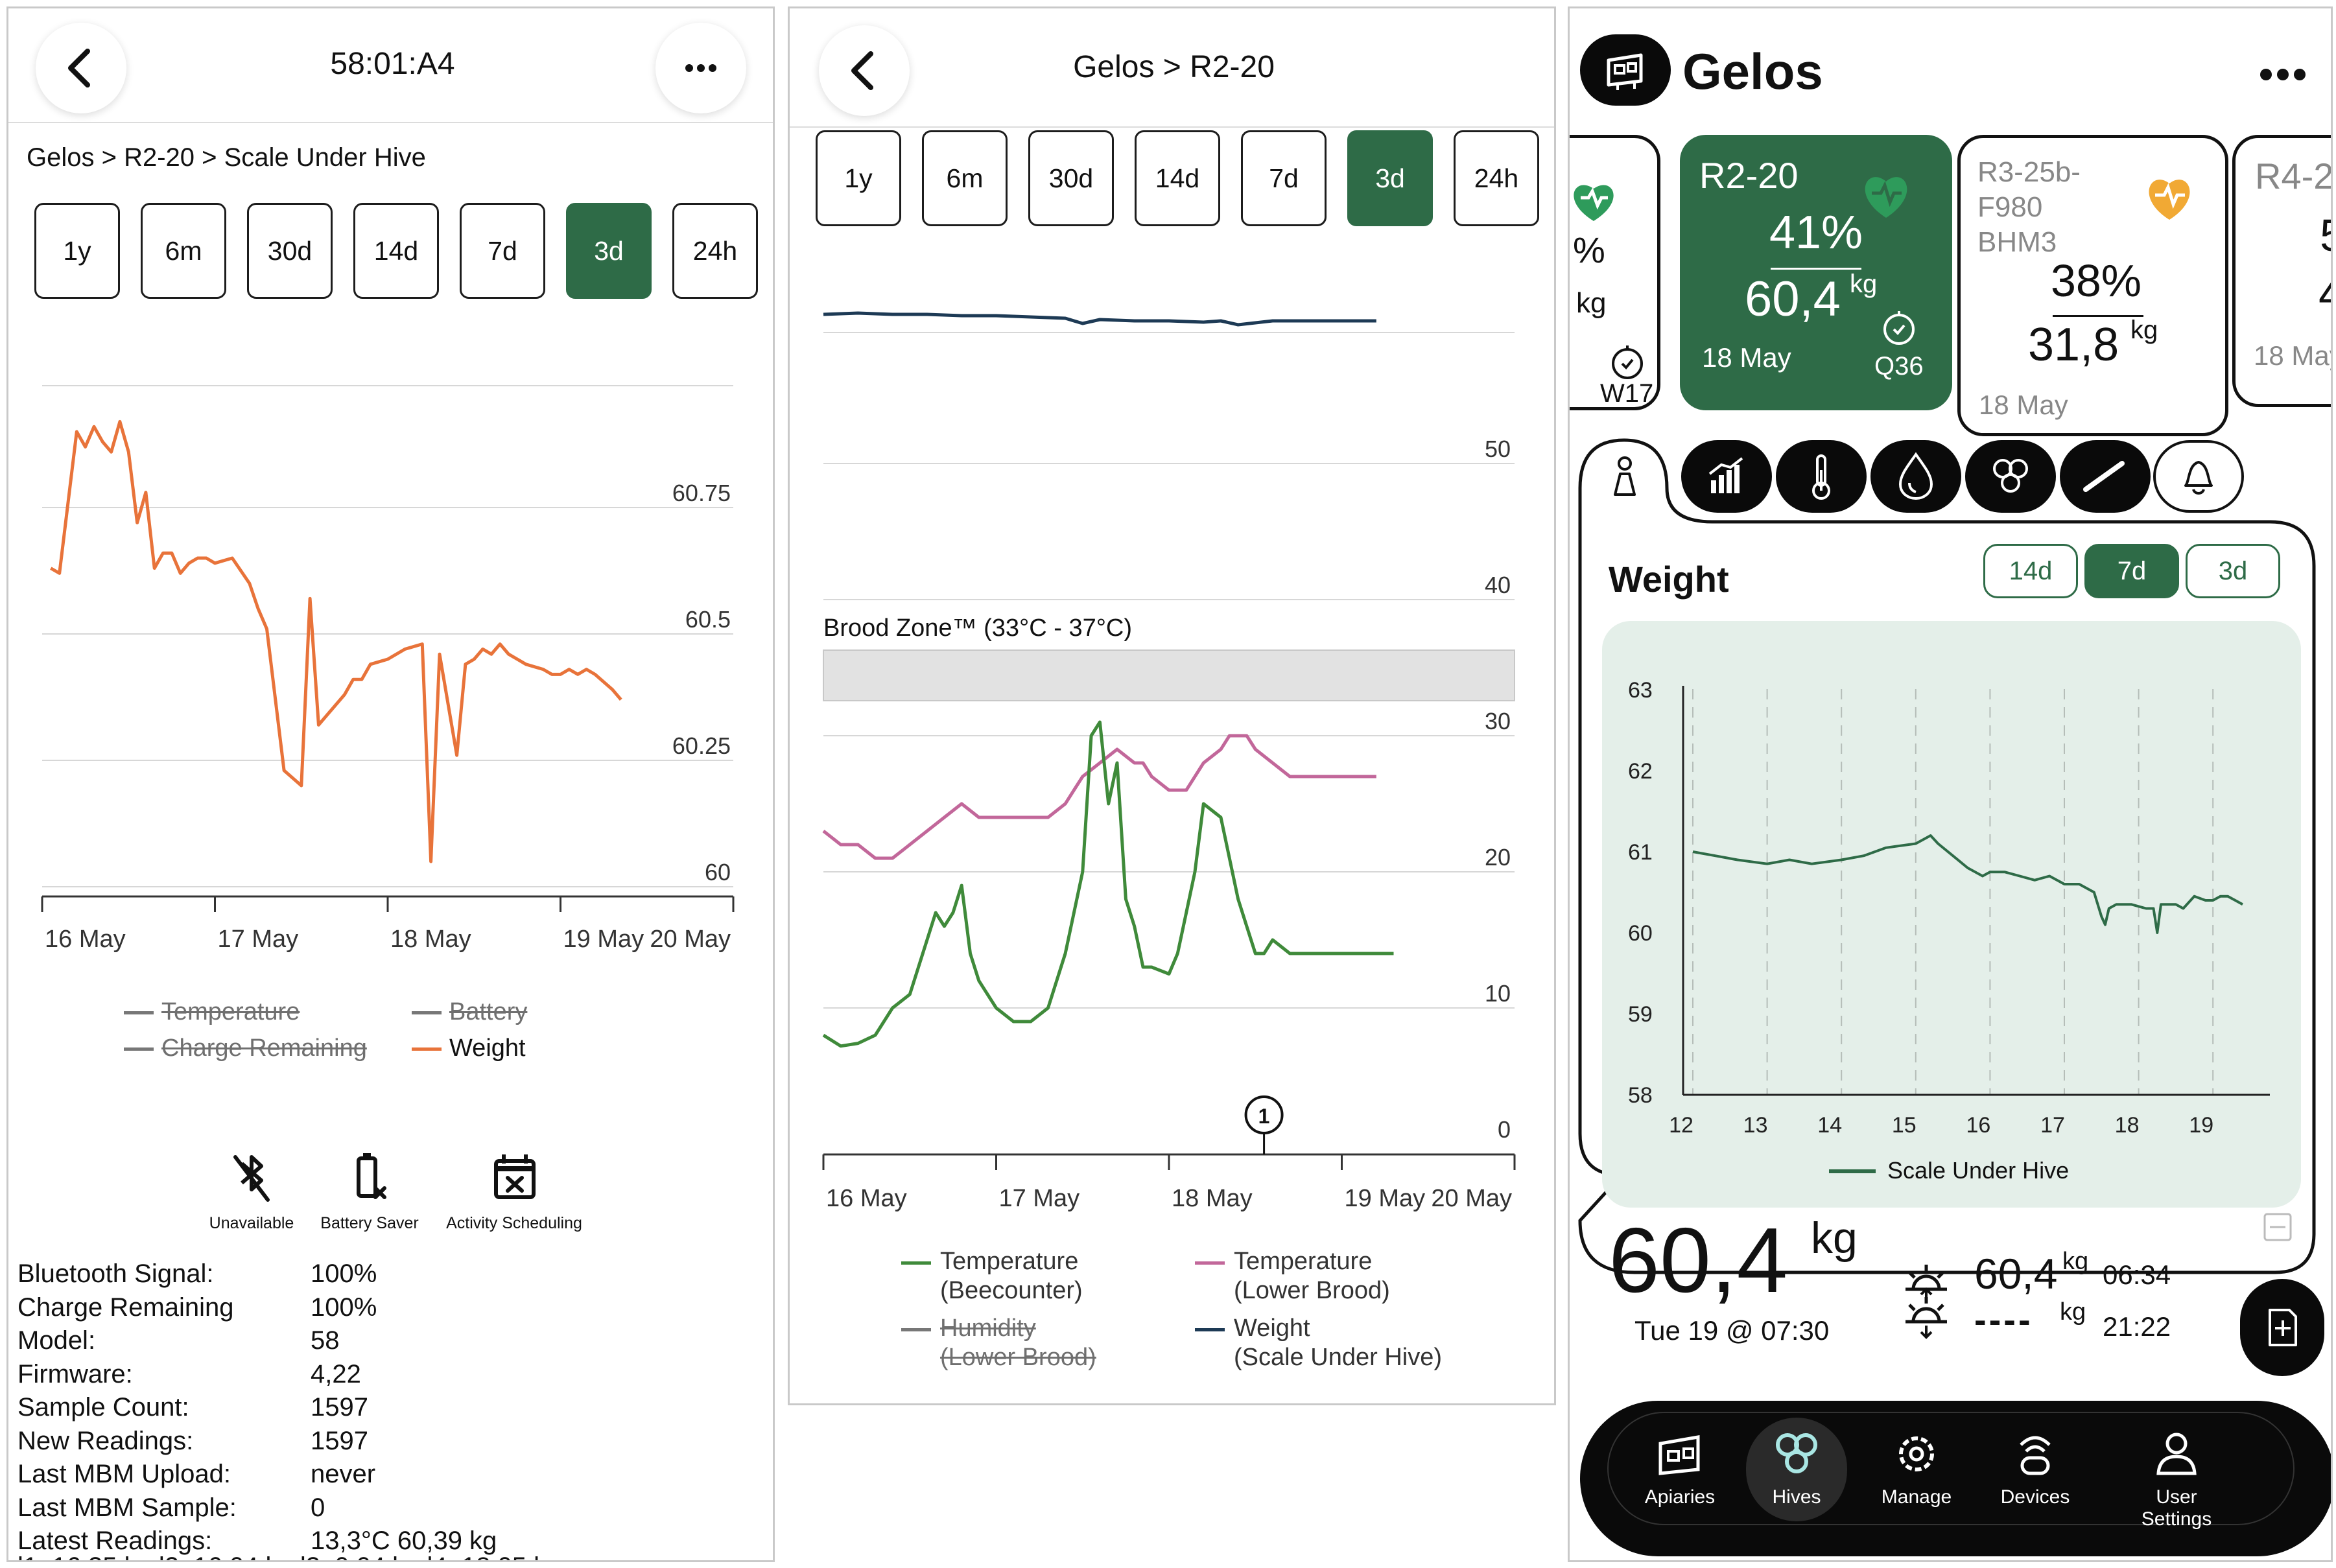  I want to click on tab-bees, so click(2010, 477).